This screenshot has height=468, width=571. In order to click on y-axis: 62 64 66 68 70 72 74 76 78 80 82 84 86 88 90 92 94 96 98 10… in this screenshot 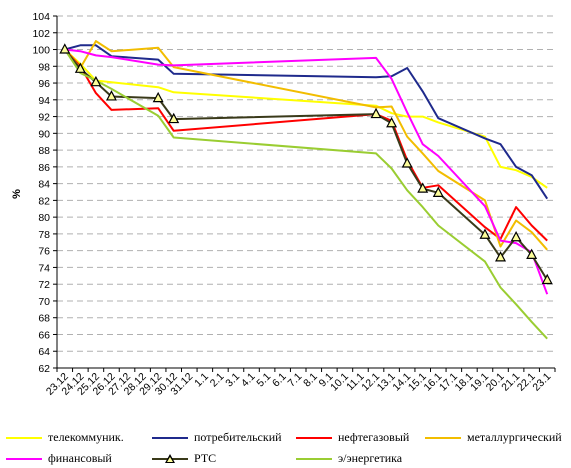, I will do `click(45, 193)`.